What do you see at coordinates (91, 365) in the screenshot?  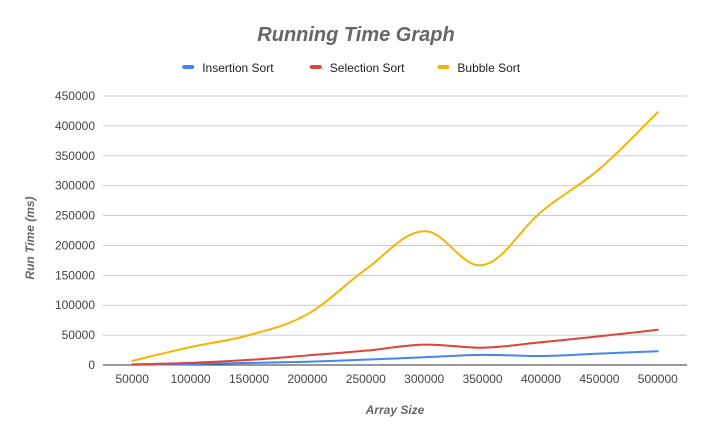 I see `y-tick-label: 0` at bounding box center [91, 365].